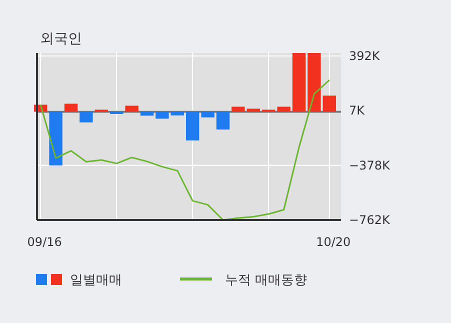  I want to click on y-tick-label: −762K, so click(370, 220).